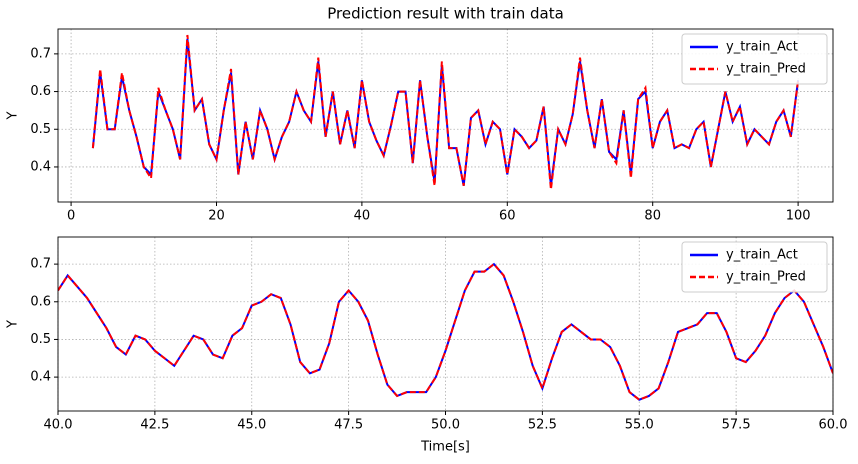 Image resolution: width=858 pixels, height=464 pixels. Describe the element at coordinates (542, 425) in the screenshot. I see `x-tick-label: 52.5` at that location.